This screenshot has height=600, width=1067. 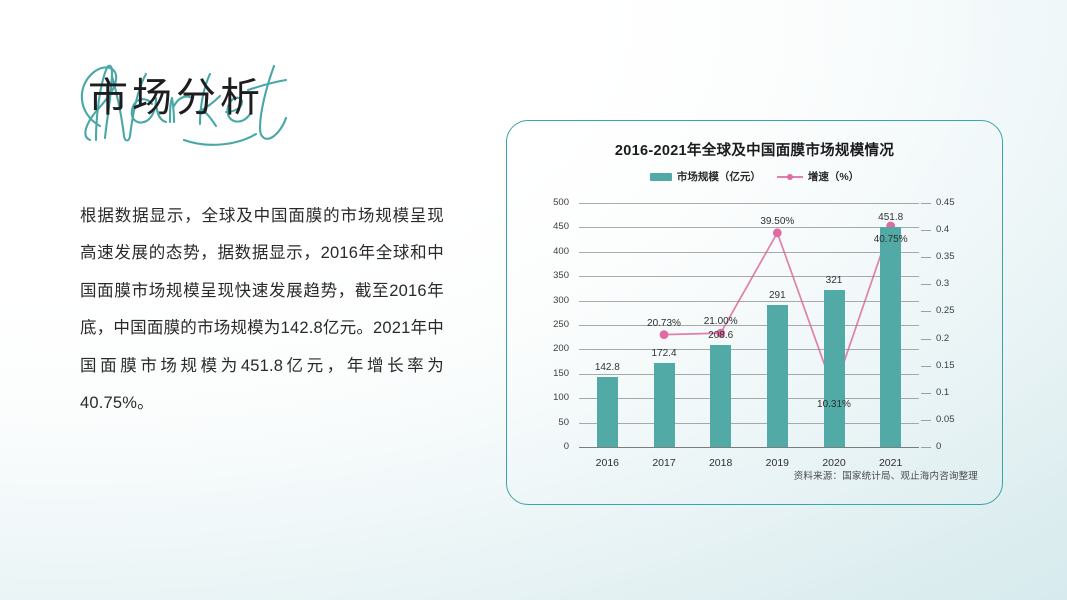 I want to click on left-axis-tick-label: 150, so click(x=561, y=373).